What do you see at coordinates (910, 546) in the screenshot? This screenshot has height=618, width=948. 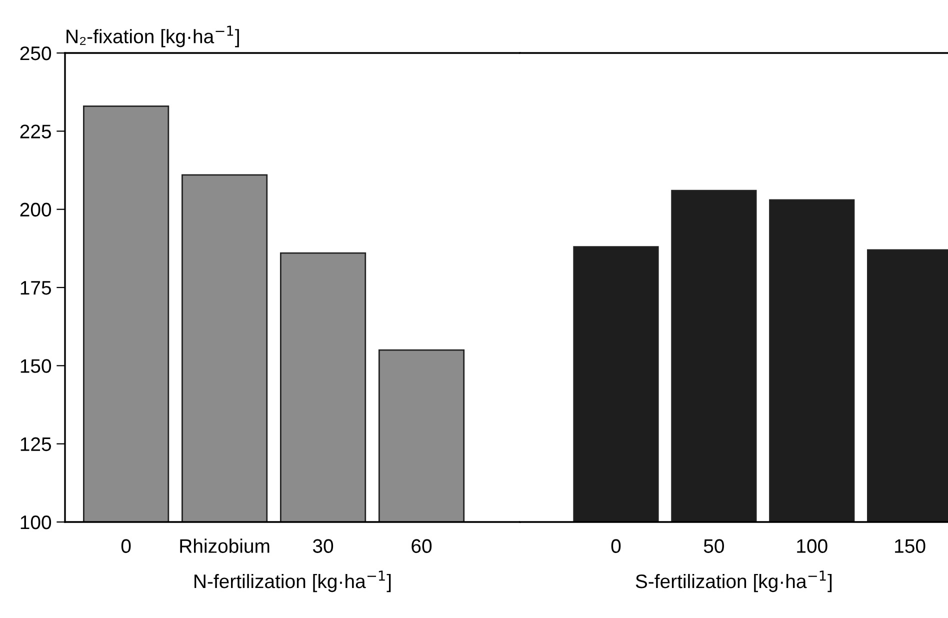 I see `x-tick-label: 150` at bounding box center [910, 546].